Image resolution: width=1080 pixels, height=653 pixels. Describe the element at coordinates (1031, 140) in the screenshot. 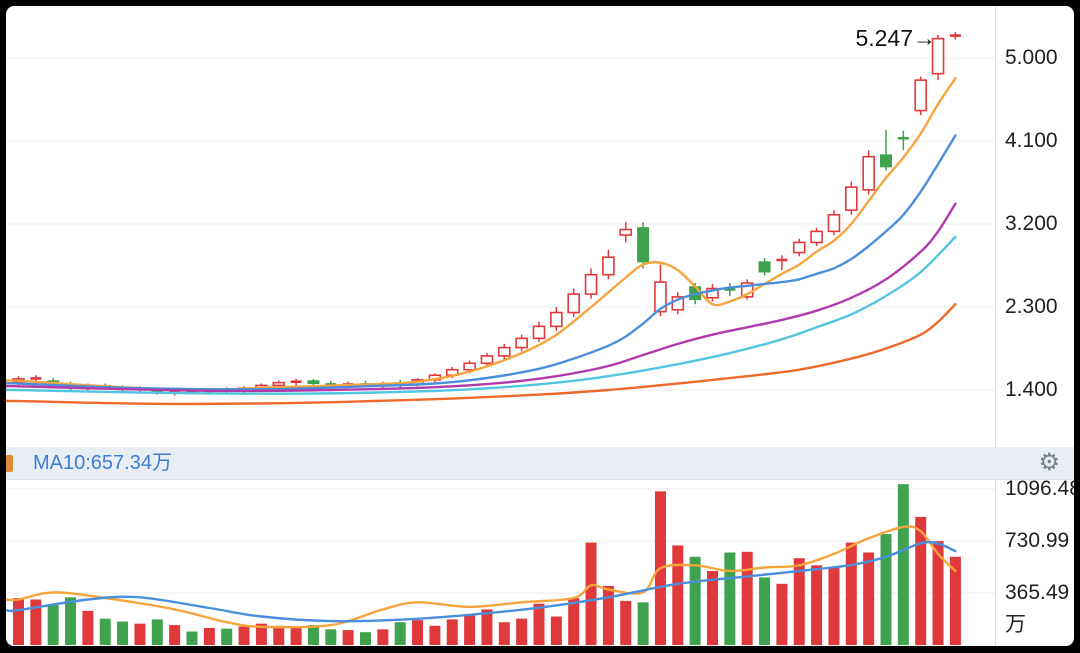

I see `price-axis-label: 4.100` at that location.